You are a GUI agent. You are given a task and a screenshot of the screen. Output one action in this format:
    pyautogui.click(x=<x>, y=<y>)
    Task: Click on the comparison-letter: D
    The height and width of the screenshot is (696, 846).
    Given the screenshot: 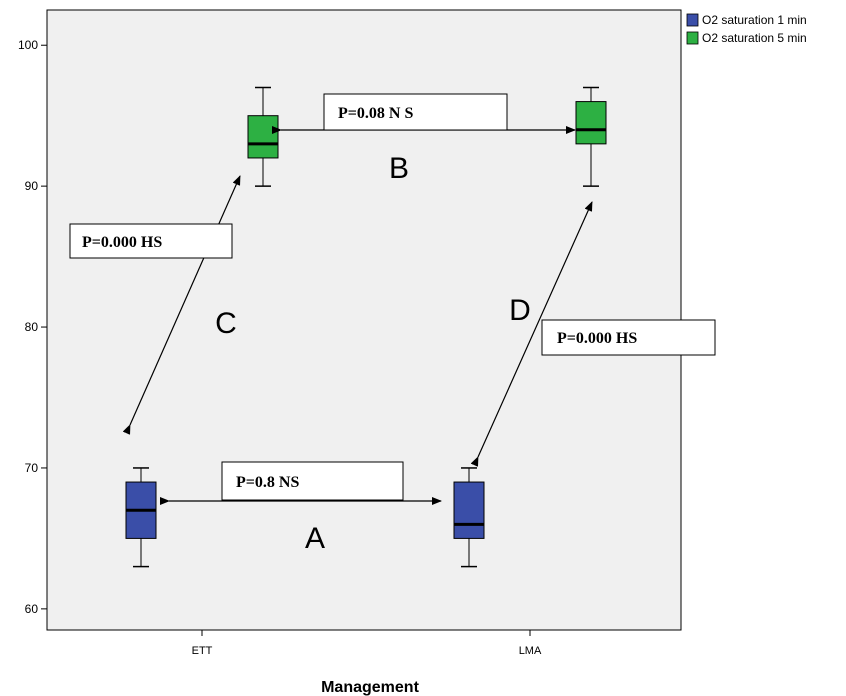 What is the action you would take?
    pyautogui.click(x=520, y=310)
    